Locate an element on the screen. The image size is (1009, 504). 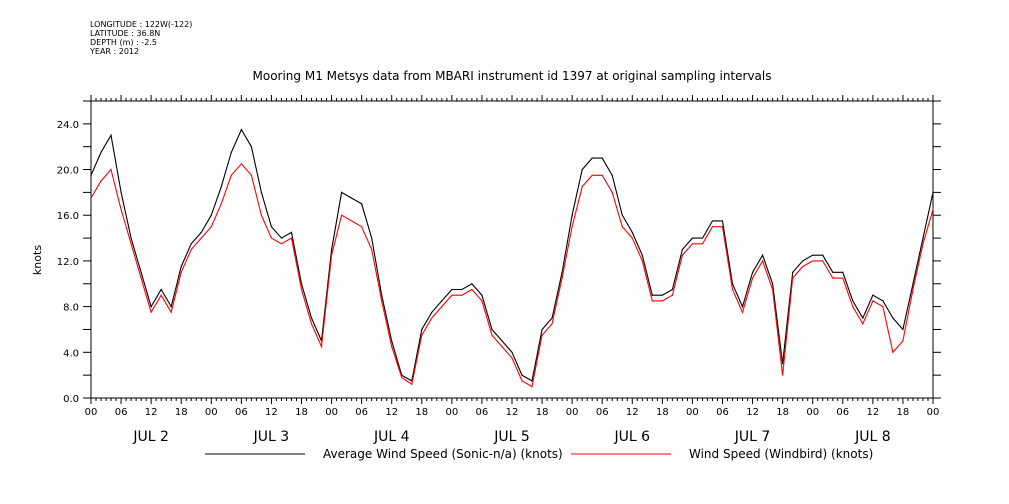
day-label: JUL 8 is located at coordinates (872, 437).